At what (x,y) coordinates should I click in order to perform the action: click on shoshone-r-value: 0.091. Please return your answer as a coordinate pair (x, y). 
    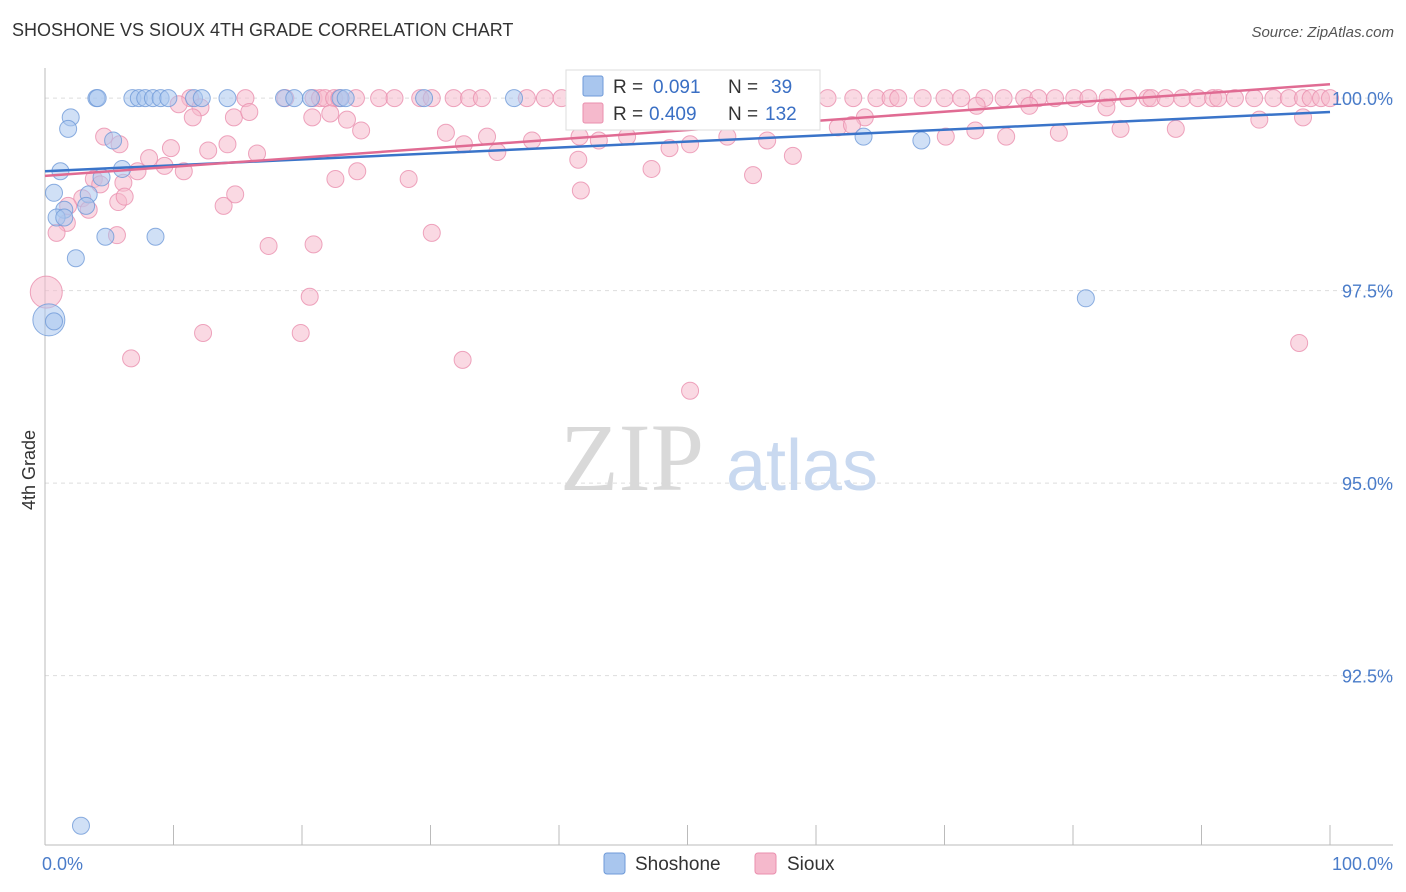
    Looking at the image, I should click on (677, 87).